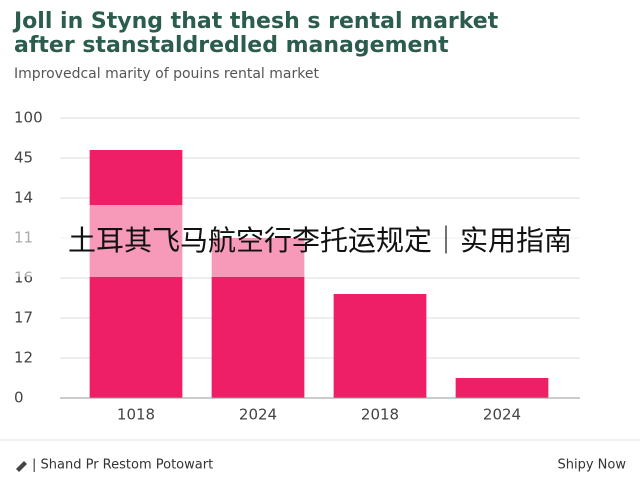  What do you see at coordinates (23, 198) in the screenshot?
I see `y-tick-label: 14` at bounding box center [23, 198].